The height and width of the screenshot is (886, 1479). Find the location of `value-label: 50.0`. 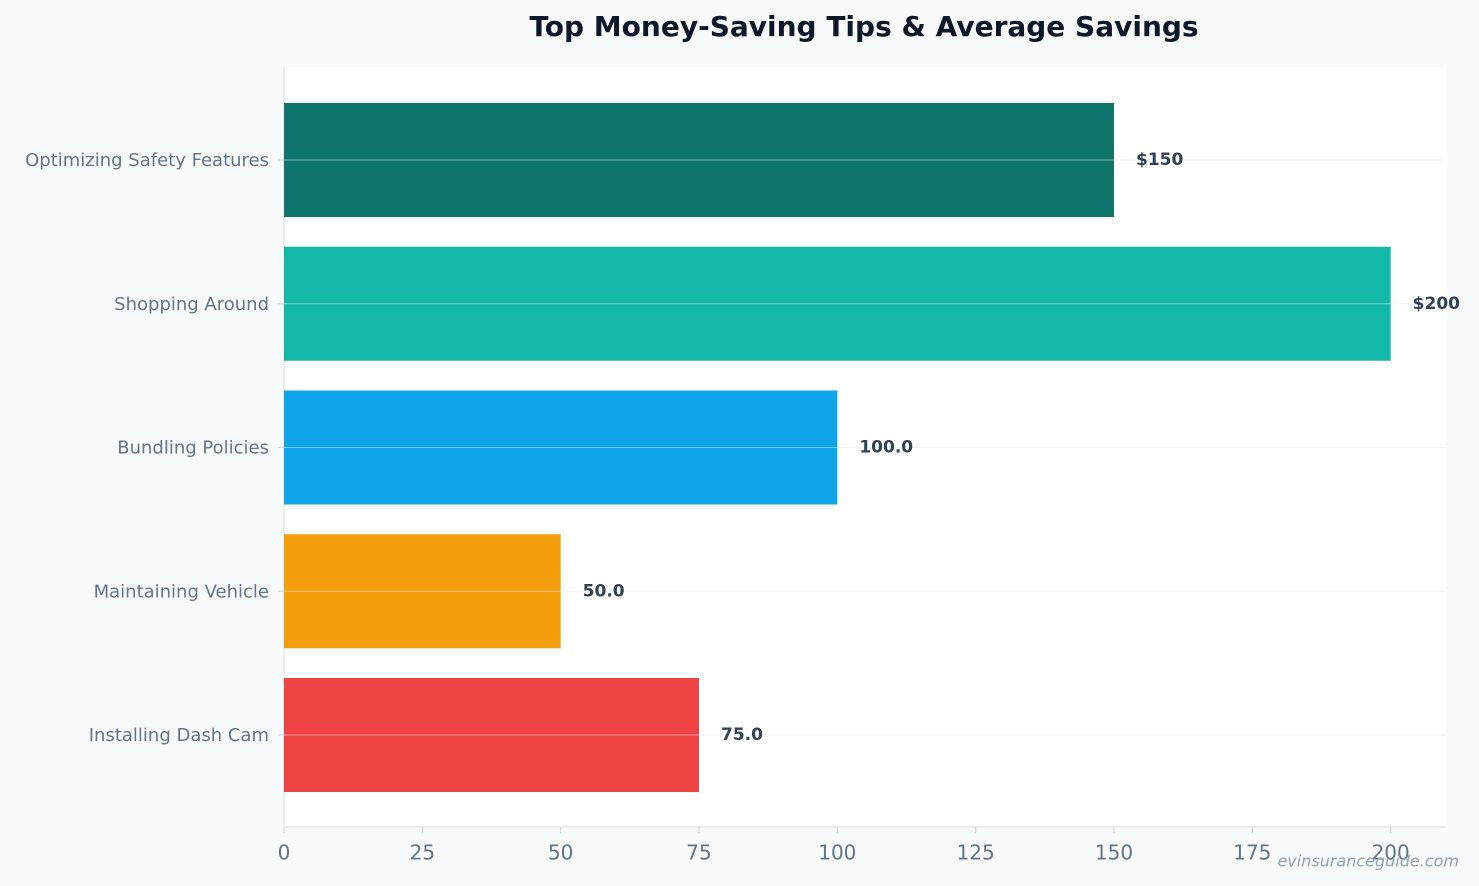

value-label: 50.0 is located at coordinates (604, 591).